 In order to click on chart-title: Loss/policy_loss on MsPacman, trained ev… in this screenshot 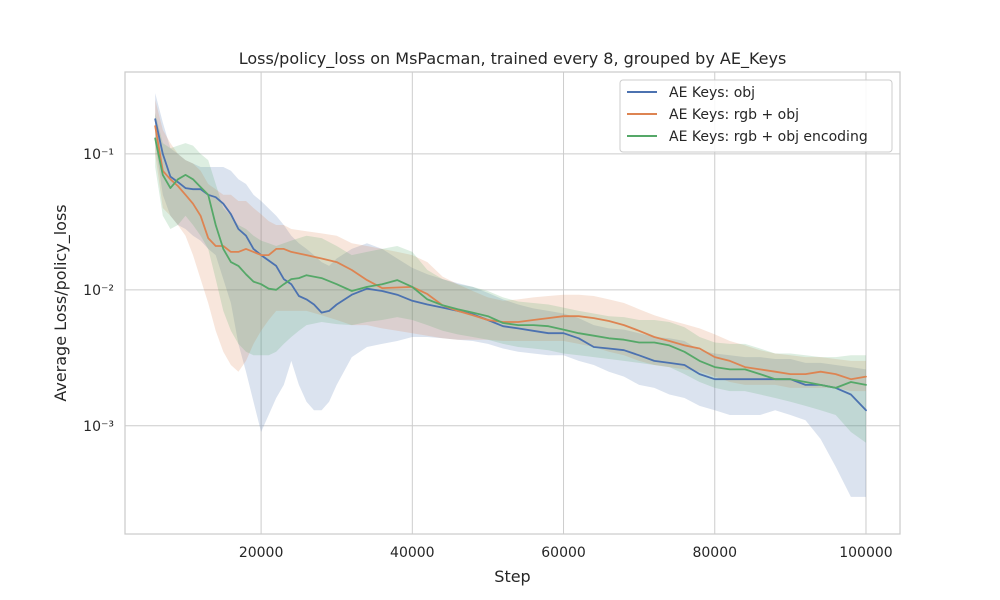, I will do `click(513, 59)`.